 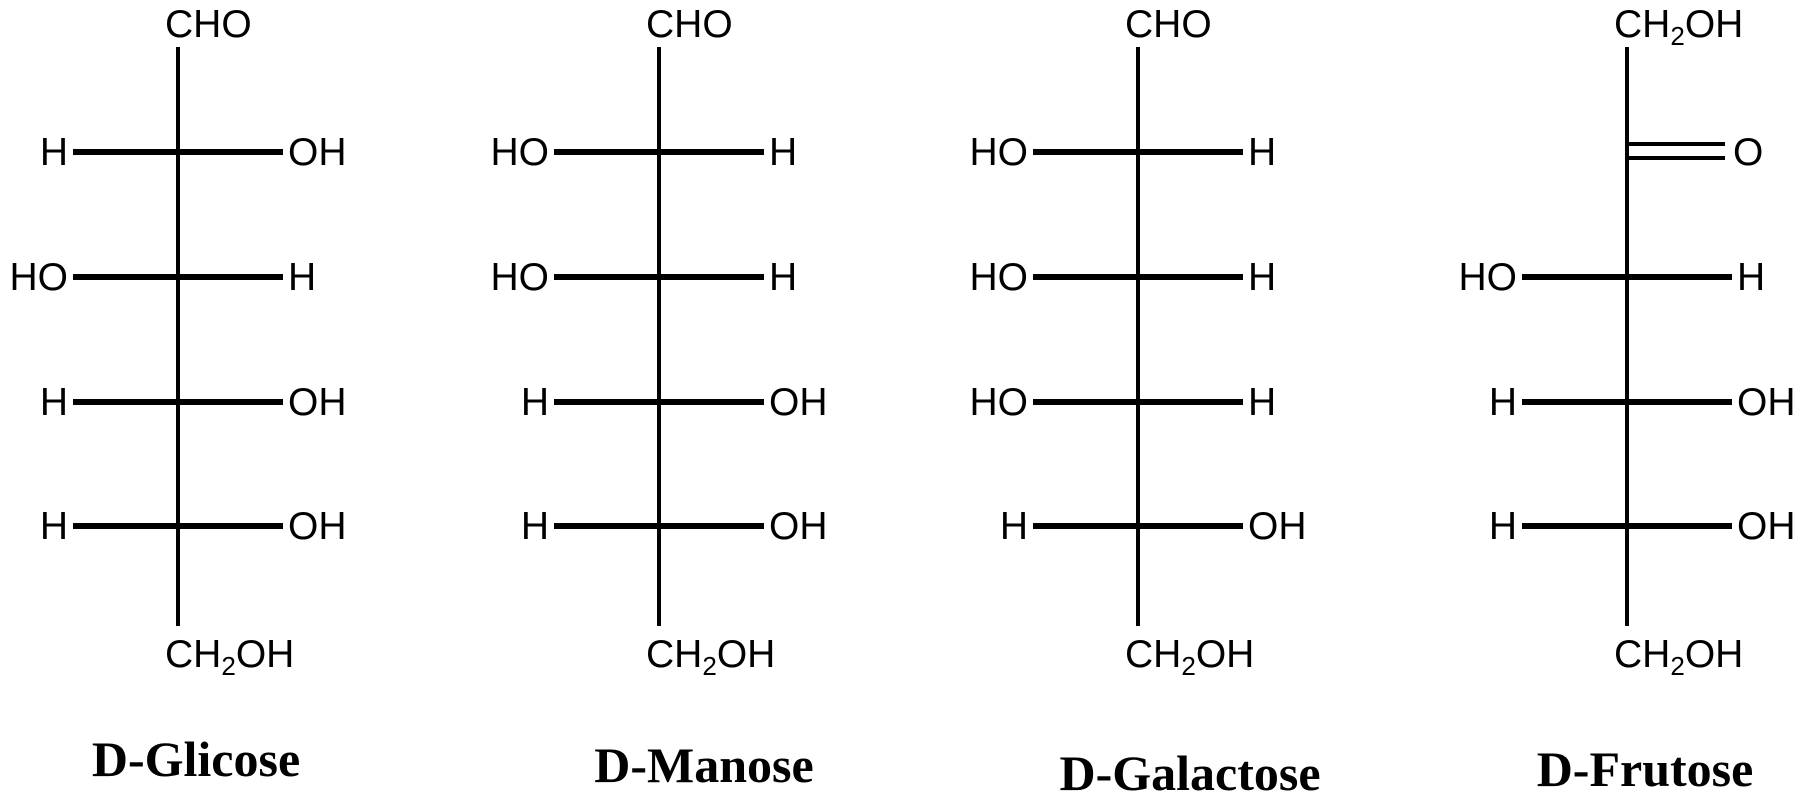 I want to click on oxygen-atom-label: O, so click(x=1748, y=152).